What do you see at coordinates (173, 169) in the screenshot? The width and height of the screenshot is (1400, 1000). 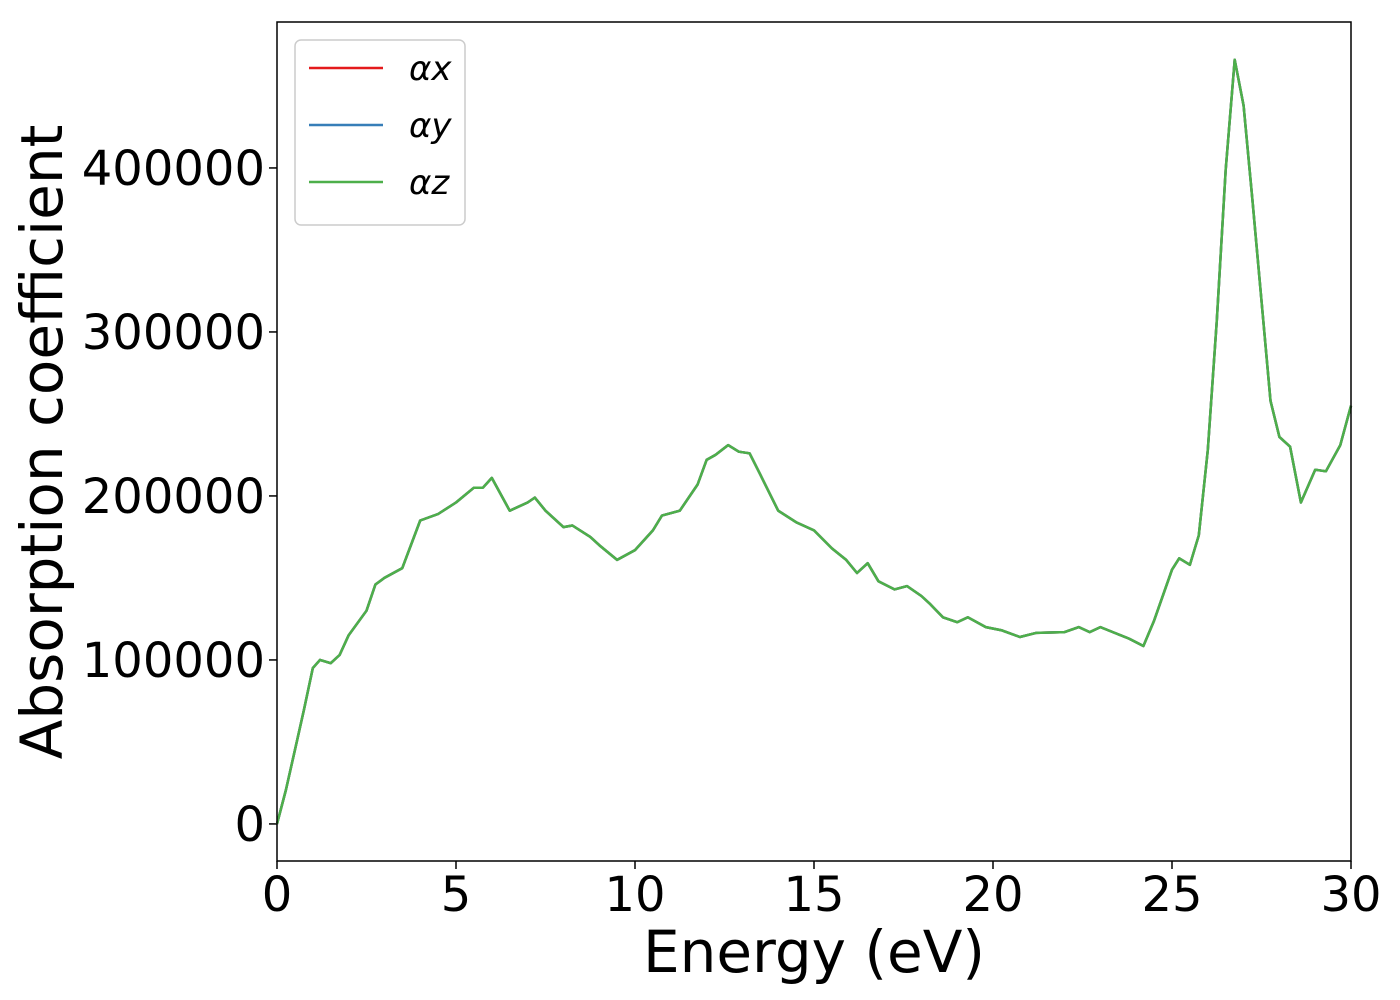 I see `y-tick-label: 400000` at bounding box center [173, 169].